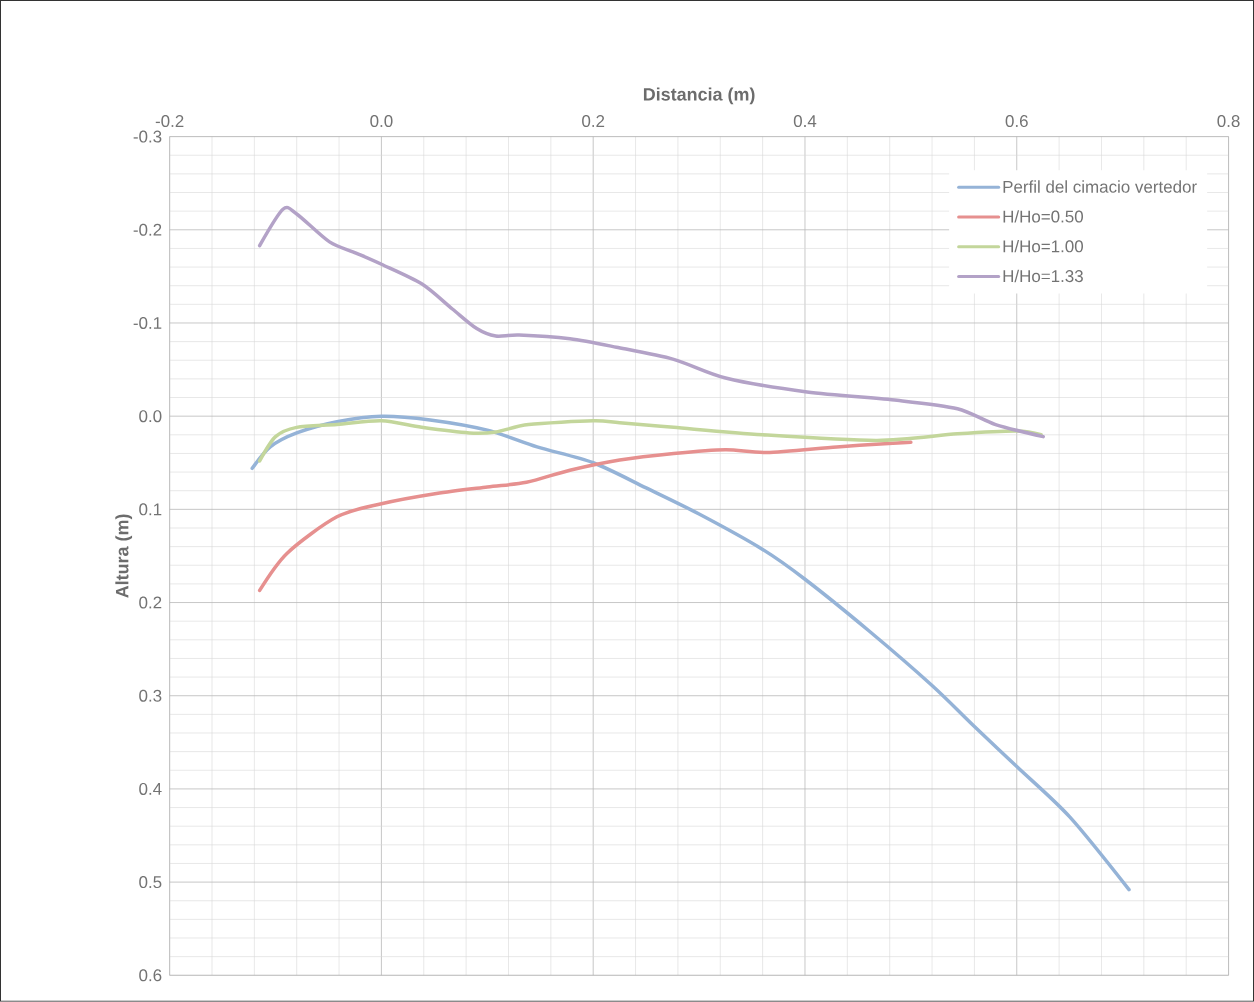 The height and width of the screenshot is (1002, 1254). Describe the element at coordinates (1043, 276) in the screenshot. I see `legend-label: H/Ho=1.33` at that location.